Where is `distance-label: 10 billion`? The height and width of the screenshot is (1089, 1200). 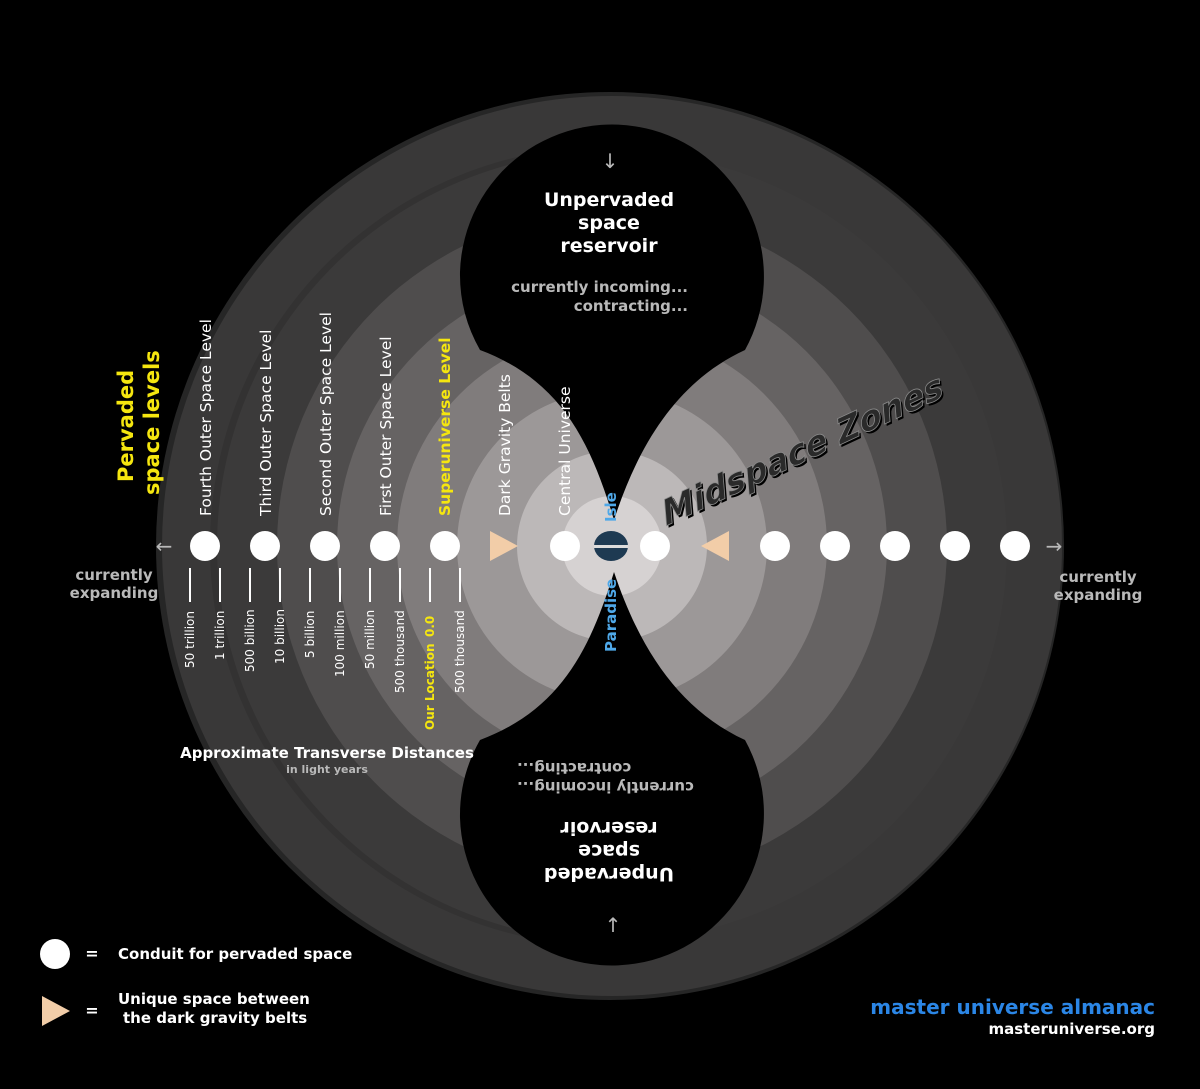 distance-label: 10 billion is located at coordinates (280, 636).